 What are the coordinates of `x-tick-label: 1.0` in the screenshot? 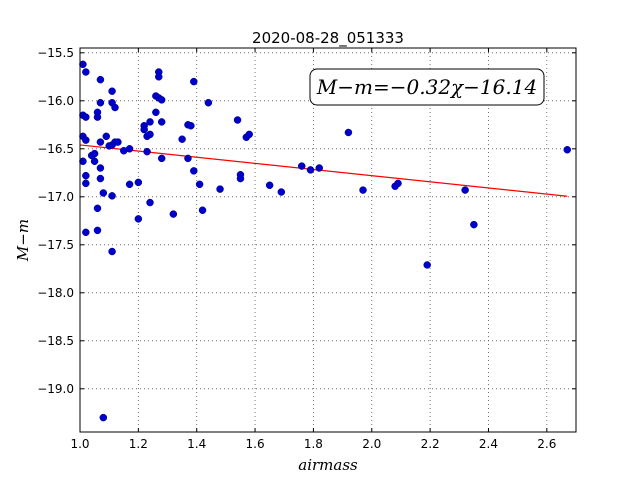 It's located at (79, 444).